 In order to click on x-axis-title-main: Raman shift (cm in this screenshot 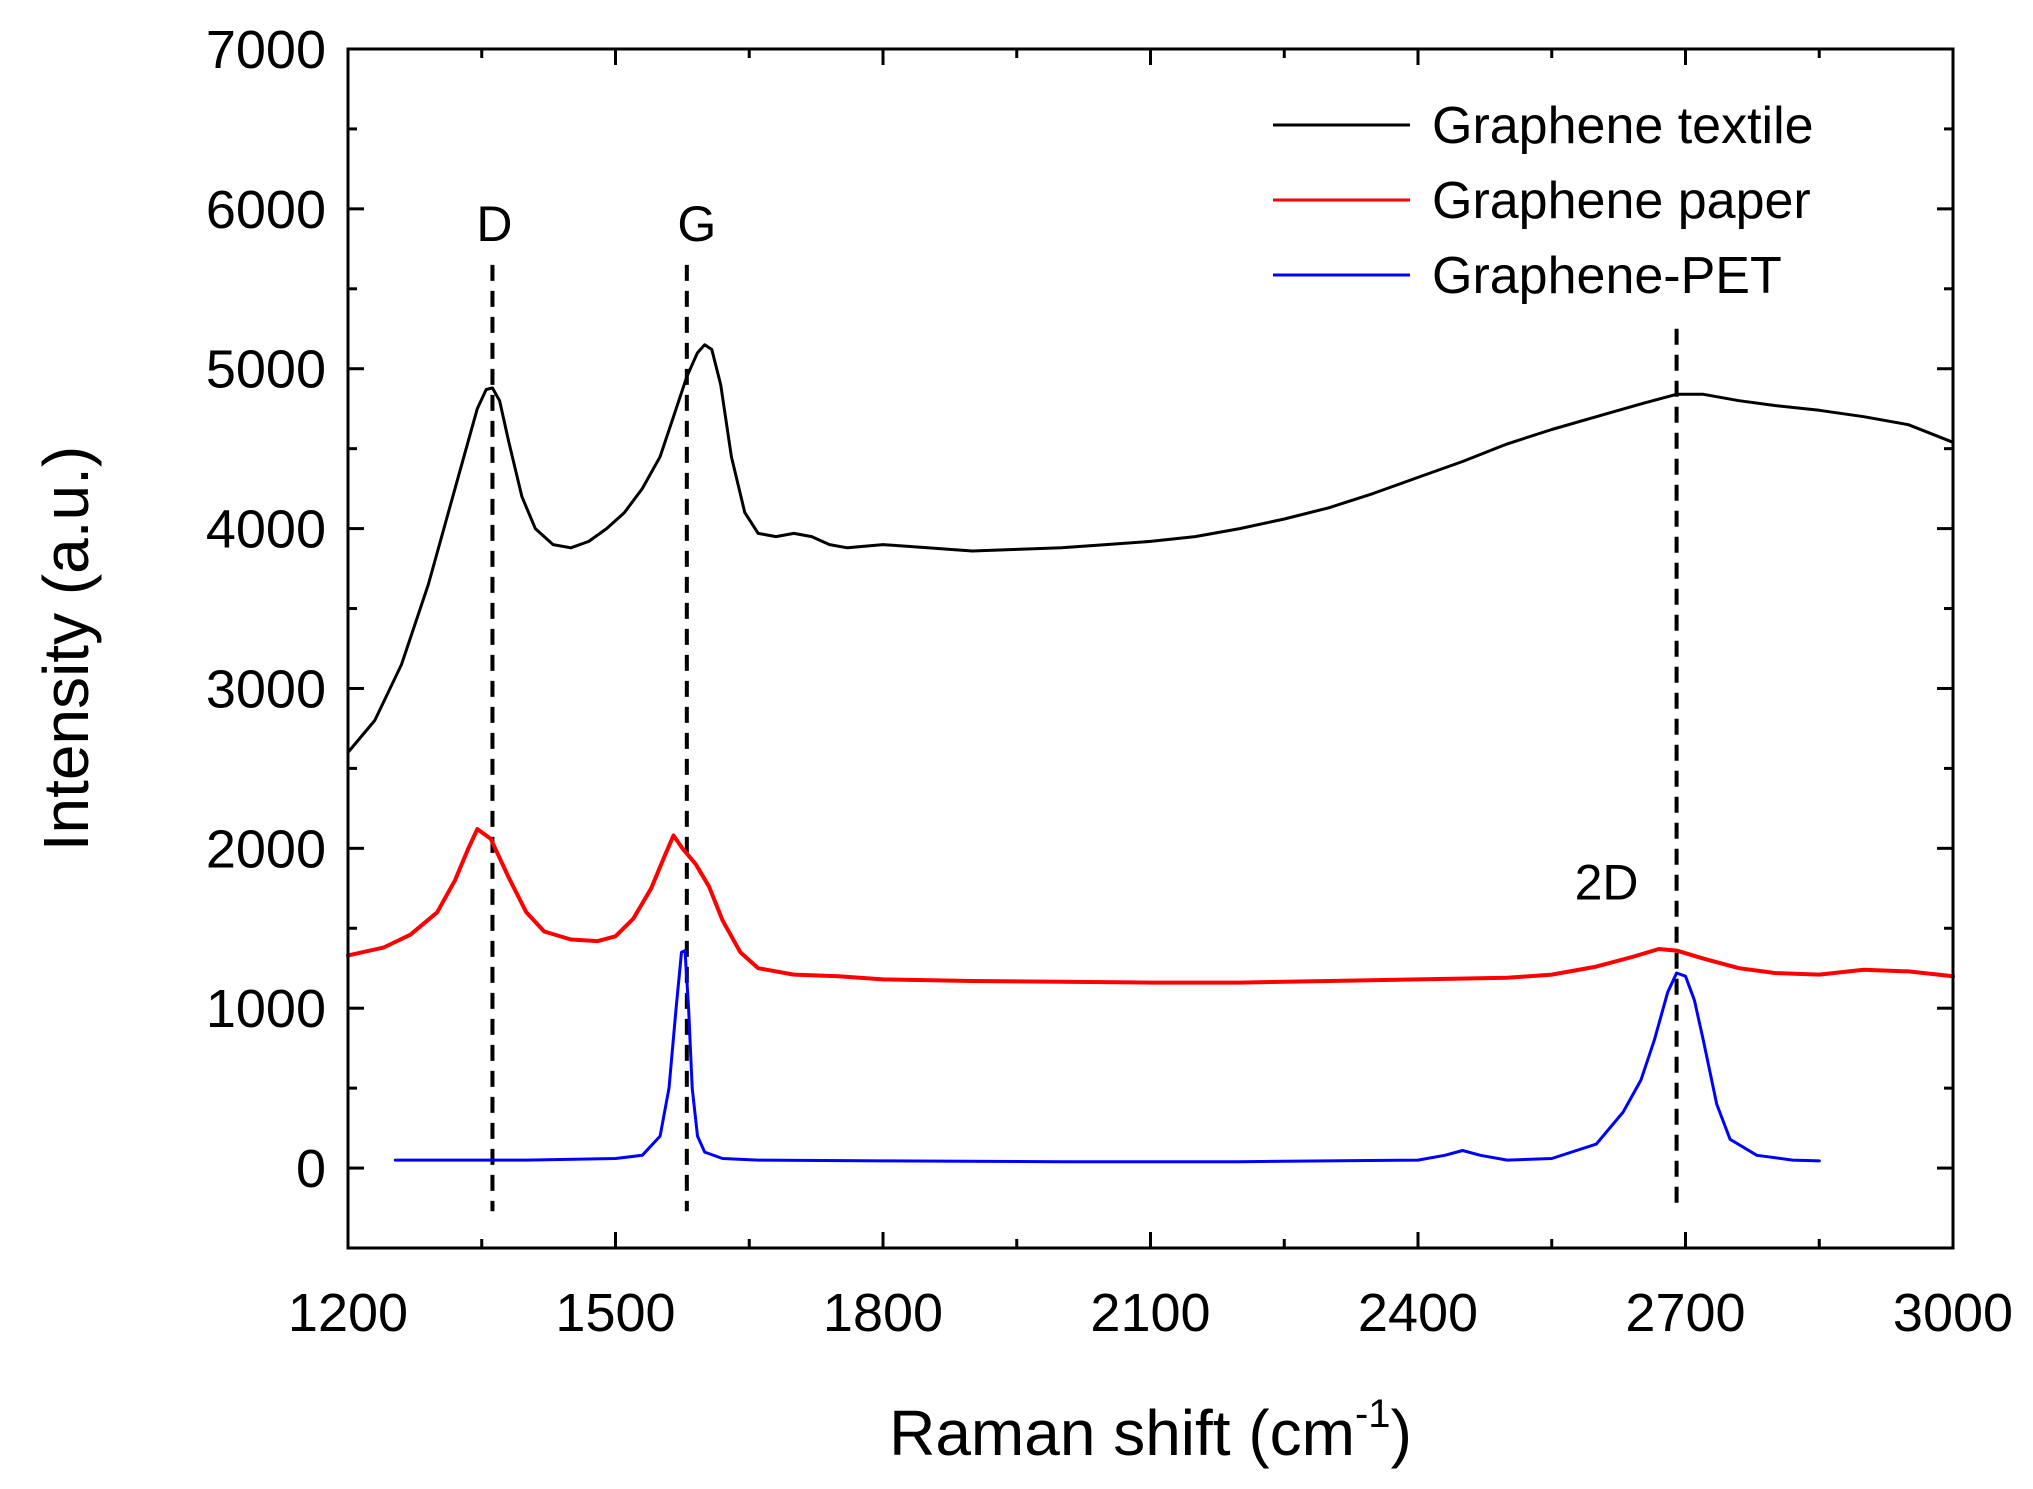, I will do `click(1122, 1433)`.